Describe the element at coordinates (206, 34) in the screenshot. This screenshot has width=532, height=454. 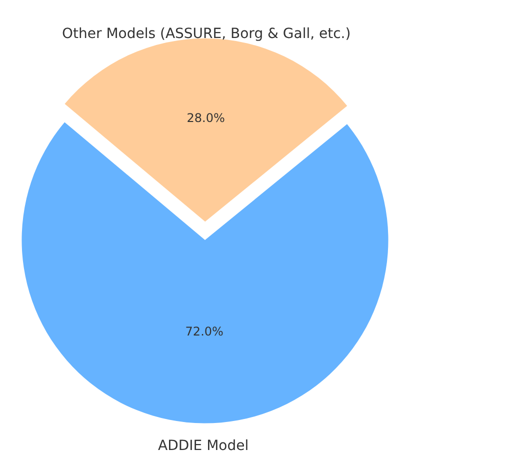
I see `slice-label: Other Models (ASSURE, Borg & Gall, etc.)` at that location.